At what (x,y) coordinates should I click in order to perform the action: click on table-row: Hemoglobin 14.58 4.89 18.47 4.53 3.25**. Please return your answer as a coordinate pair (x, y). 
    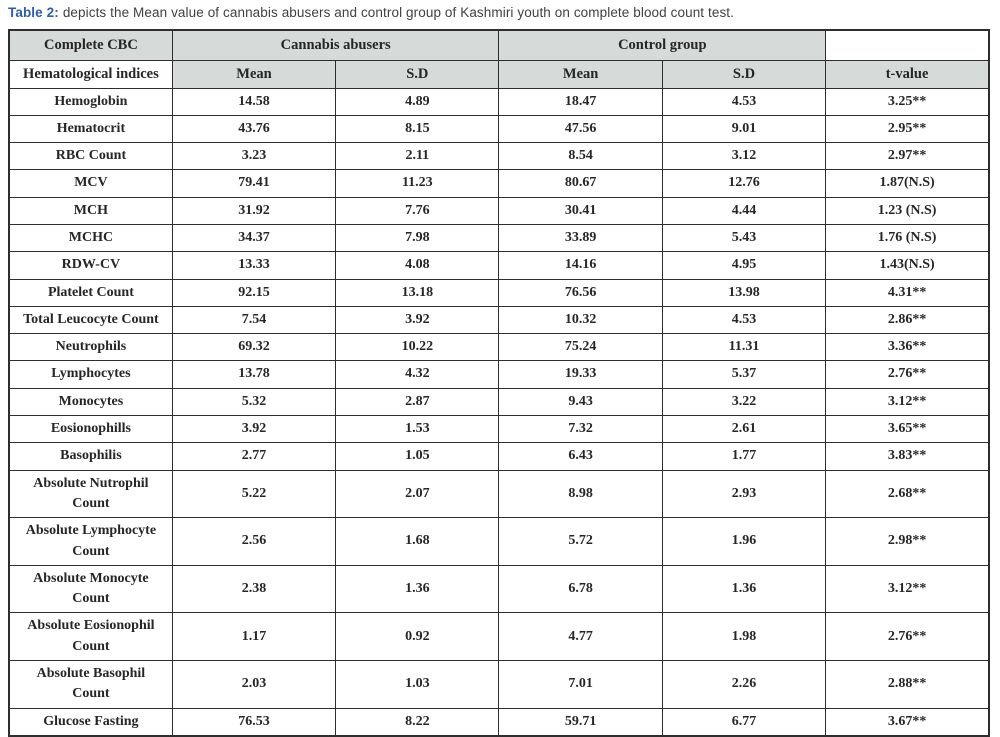
    Looking at the image, I should click on (499, 101).